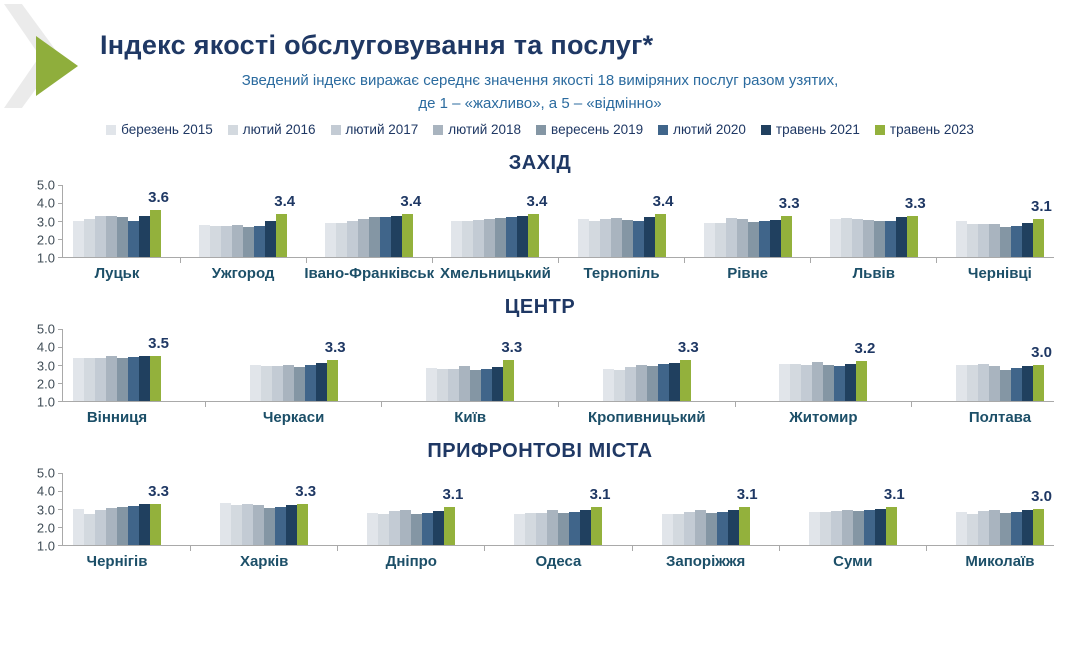 This screenshot has height=662, width=1080. What do you see at coordinates (167, 129) in the screenshot?
I see `legend-label: березень 2015` at bounding box center [167, 129].